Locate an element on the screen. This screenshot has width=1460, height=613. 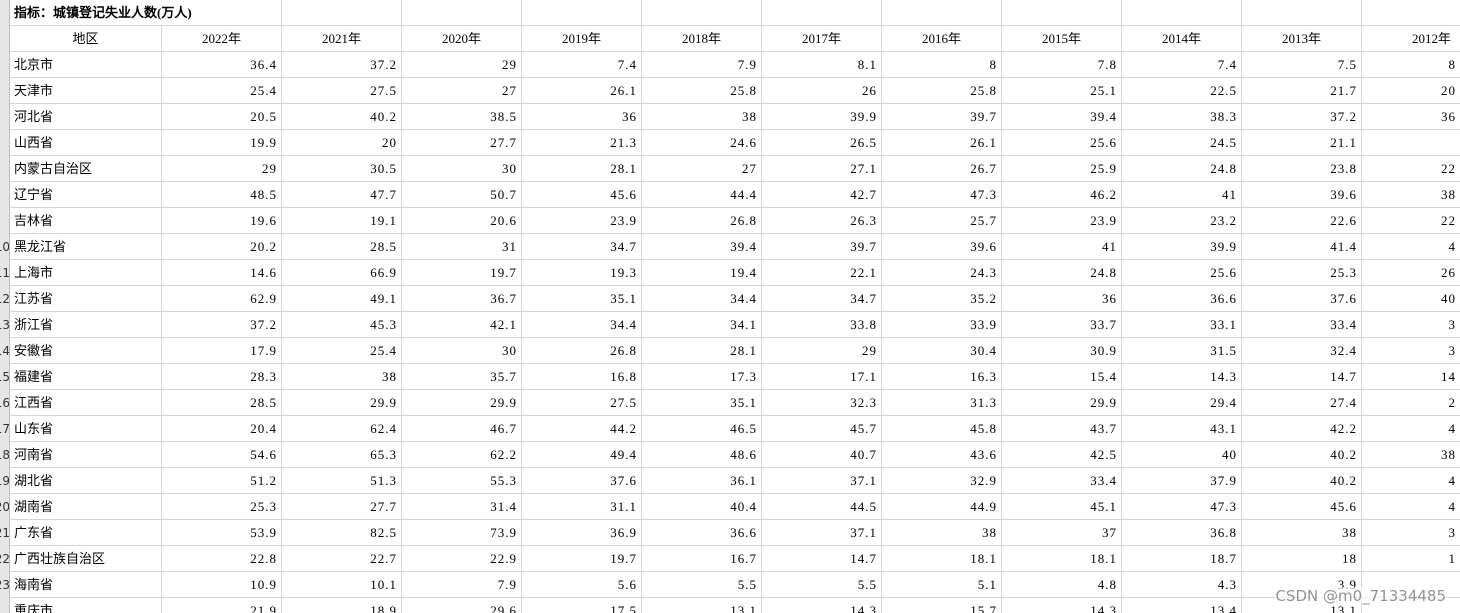
value-cell: 65.3 is located at coordinates (342, 455).